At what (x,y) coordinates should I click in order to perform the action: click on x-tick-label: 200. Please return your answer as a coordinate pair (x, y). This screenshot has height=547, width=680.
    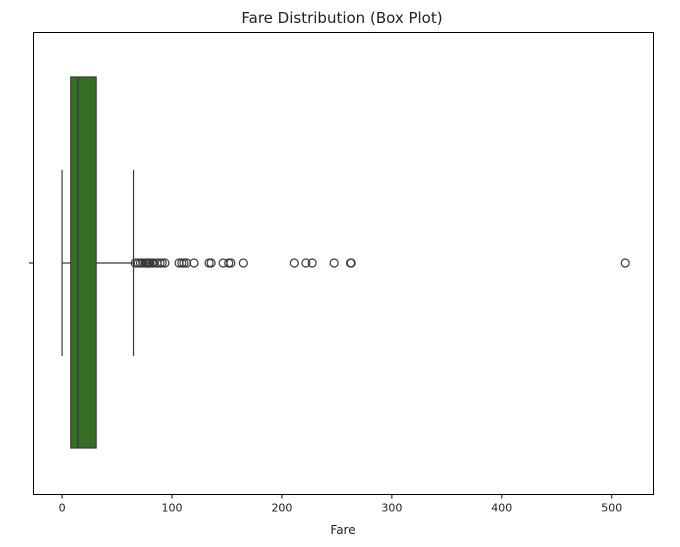
    Looking at the image, I should click on (281, 508).